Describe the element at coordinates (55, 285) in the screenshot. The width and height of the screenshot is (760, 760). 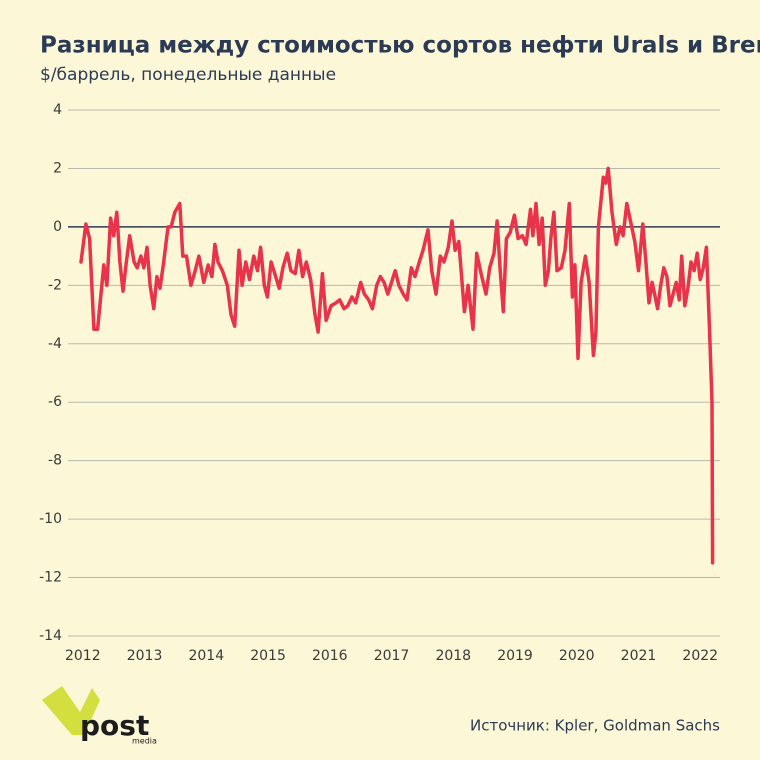
I see `y-tick-label: -2` at that location.